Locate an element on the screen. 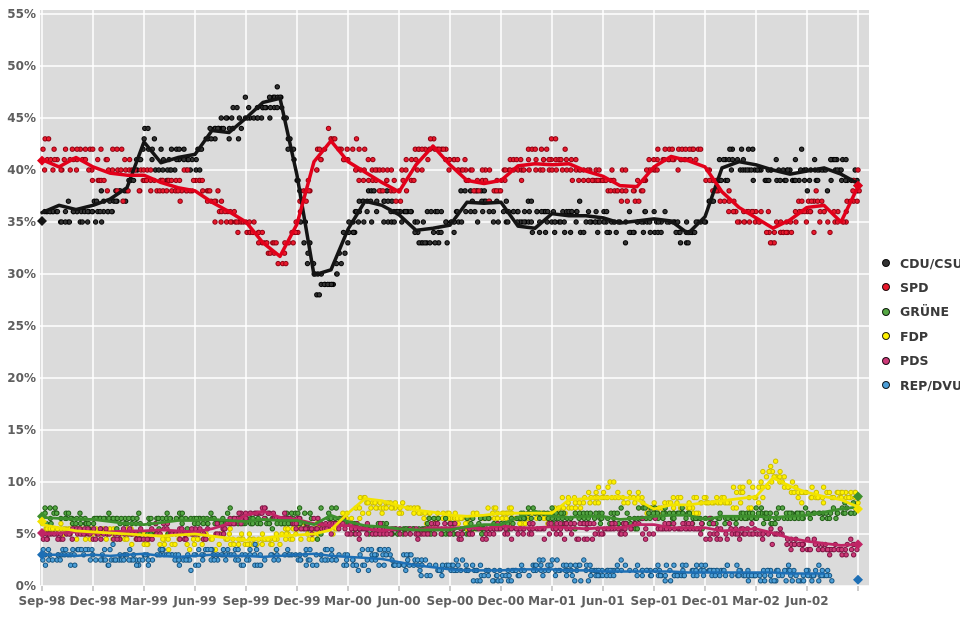 This screenshot has width=960, height=621. legend-marker-gruene-icon is located at coordinates (886, 311).